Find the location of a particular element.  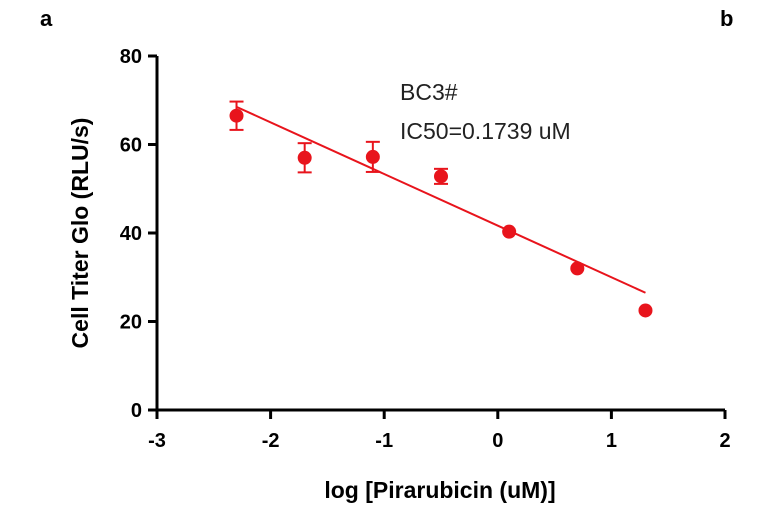

x-tick-label: 0 is located at coordinates (497, 441).